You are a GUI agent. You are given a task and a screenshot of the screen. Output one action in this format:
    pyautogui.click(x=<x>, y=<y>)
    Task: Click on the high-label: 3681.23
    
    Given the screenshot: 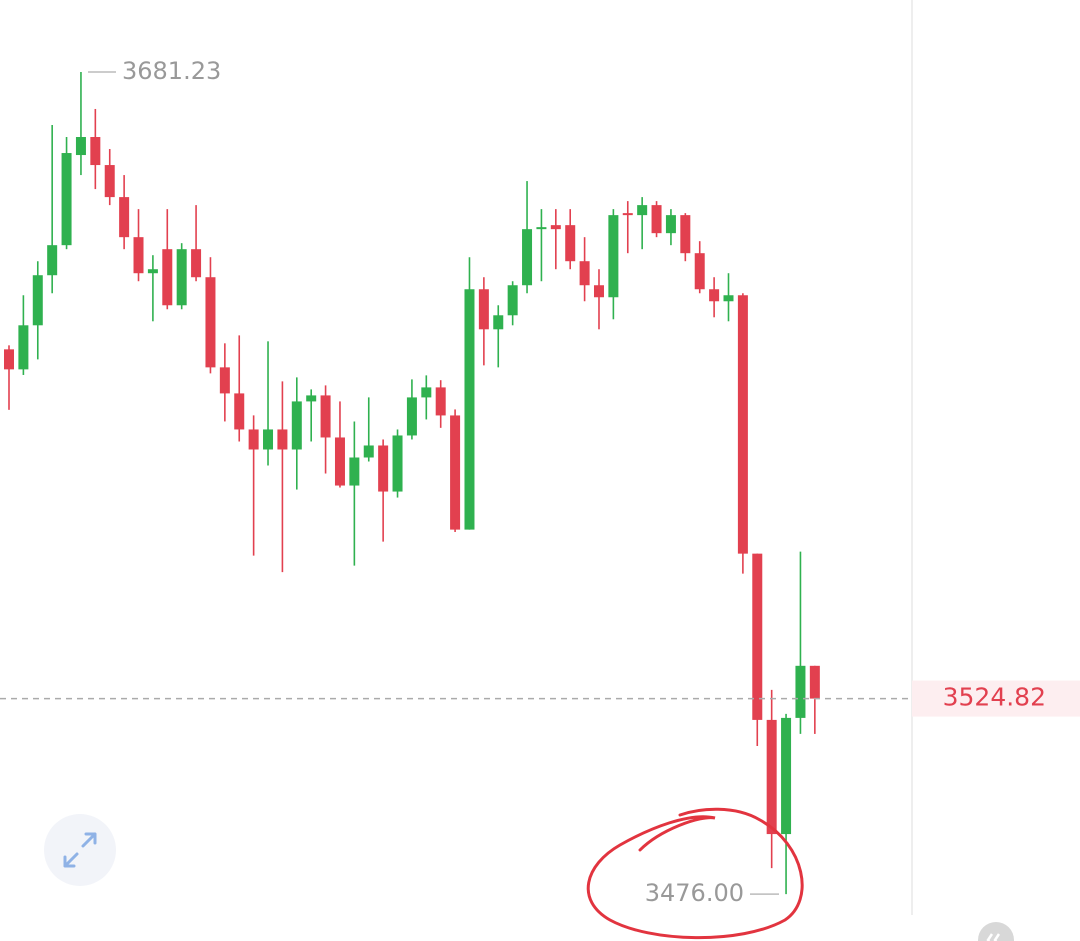 What is the action you would take?
    pyautogui.click(x=171, y=71)
    